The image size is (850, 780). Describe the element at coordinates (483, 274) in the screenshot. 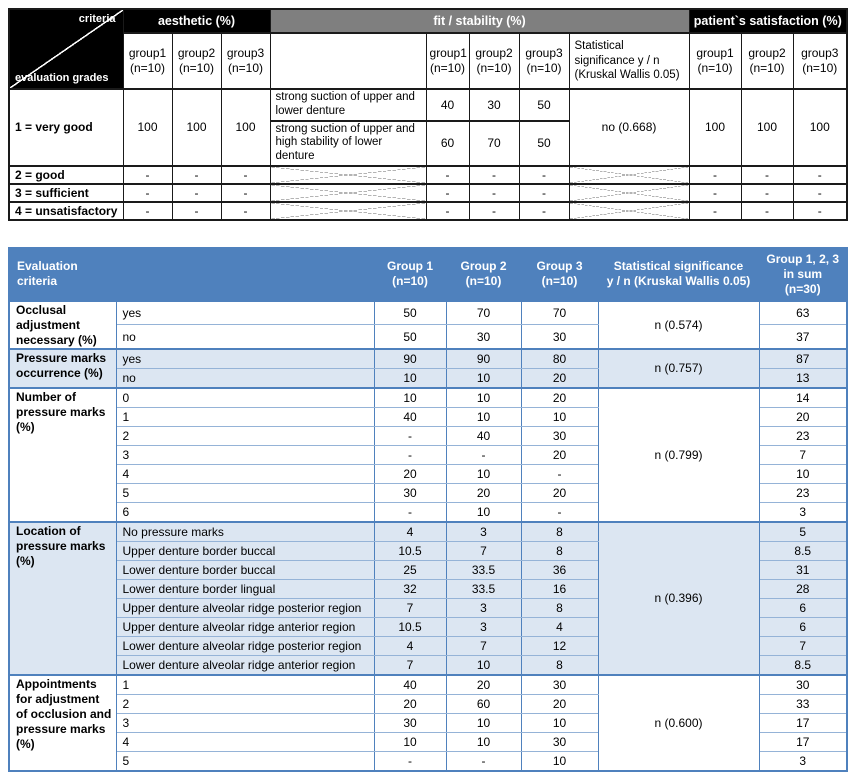

I see `group2-header: Group 2 (n=10)` at that location.